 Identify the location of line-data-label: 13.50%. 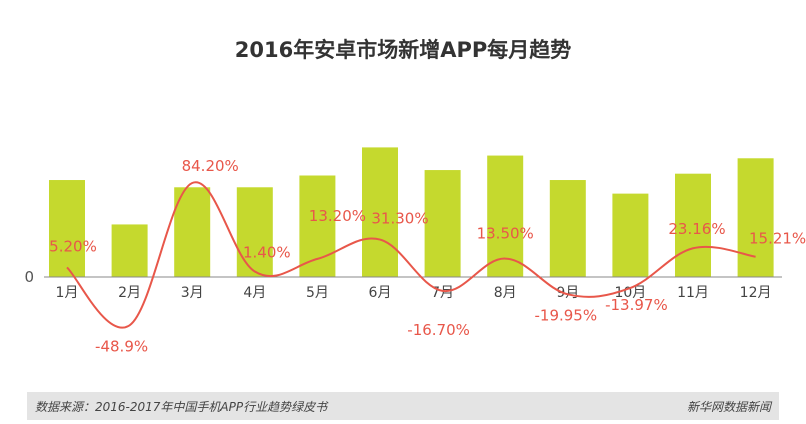
(505, 234).